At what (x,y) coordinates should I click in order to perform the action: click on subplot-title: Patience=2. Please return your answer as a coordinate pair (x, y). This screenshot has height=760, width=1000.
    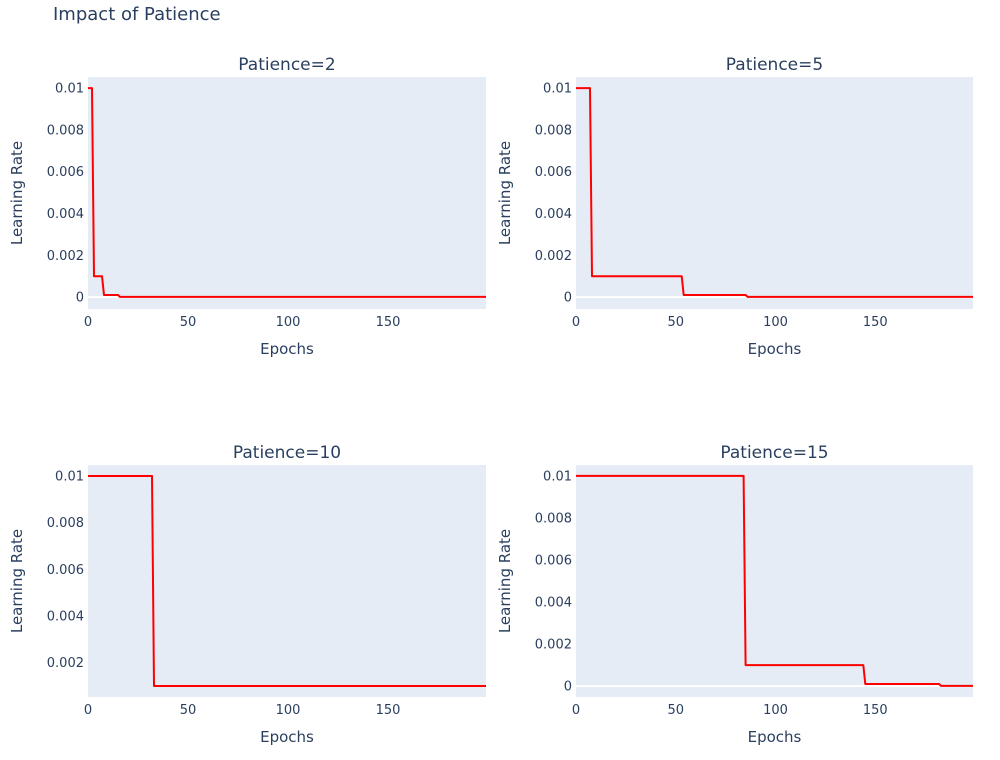
    Looking at the image, I should click on (286, 65).